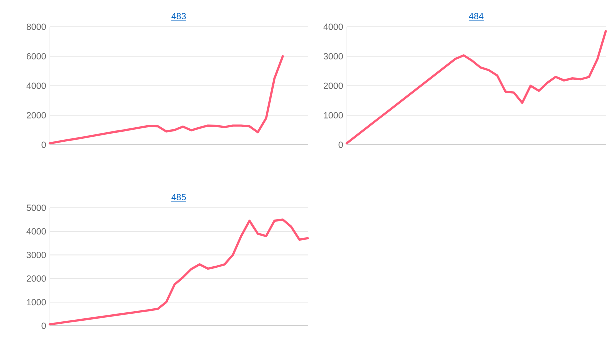 The height and width of the screenshot is (355, 613). What do you see at coordinates (179, 197) in the screenshot?
I see `chart-title: 485` at bounding box center [179, 197].